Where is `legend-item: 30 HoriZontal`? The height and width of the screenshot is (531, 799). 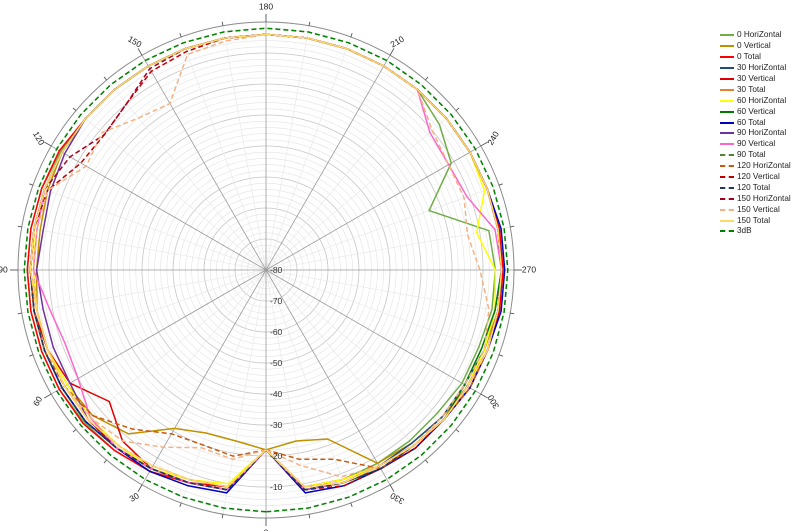 legend-item: 30 HoriZontal is located at coordinates (759, 68).